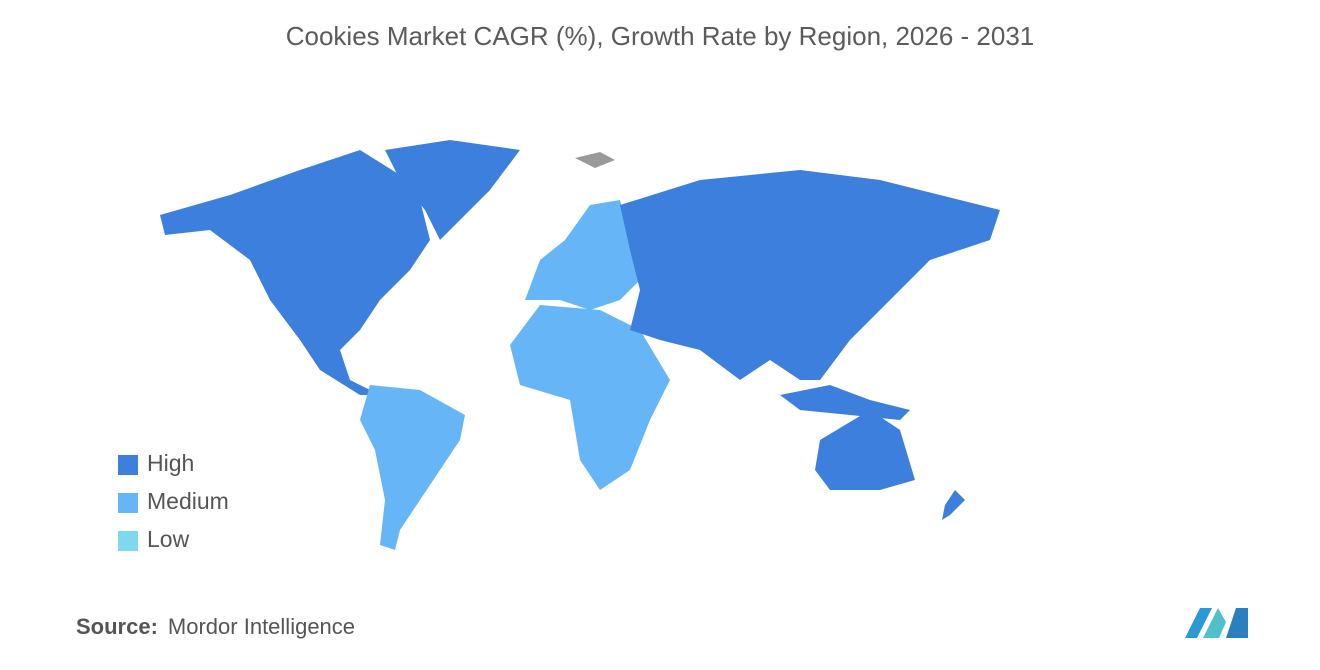  What do you see at coordinates (188, 501) in the screenshot?
I see `legend-label: Medium` at bounding box center [188, 501].